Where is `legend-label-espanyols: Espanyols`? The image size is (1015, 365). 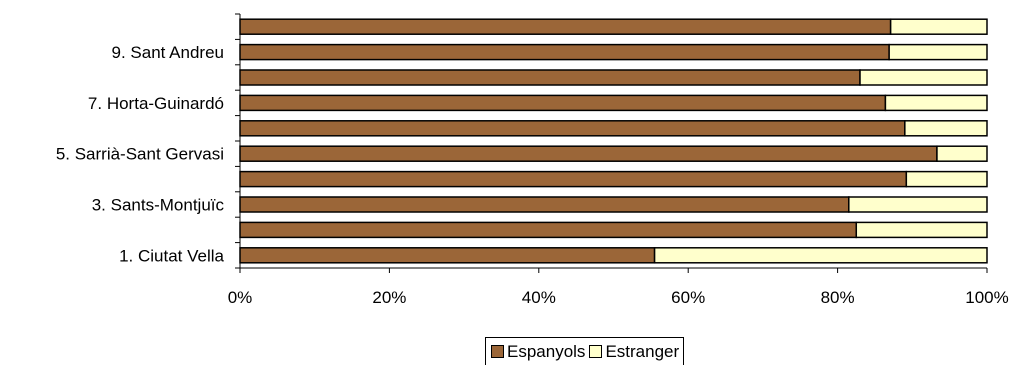 legend-label-espanyols: Espanyols is located at coordinates (546, 351).